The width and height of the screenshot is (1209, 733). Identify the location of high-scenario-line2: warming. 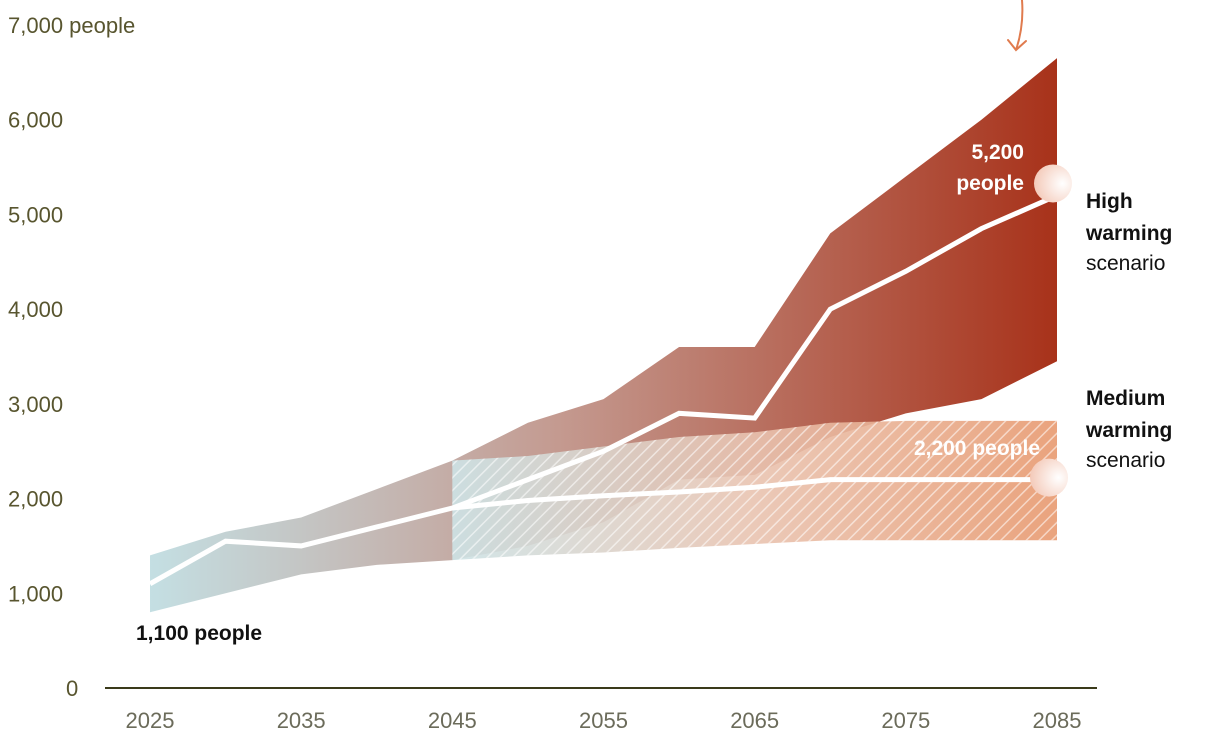
(1128, 233).